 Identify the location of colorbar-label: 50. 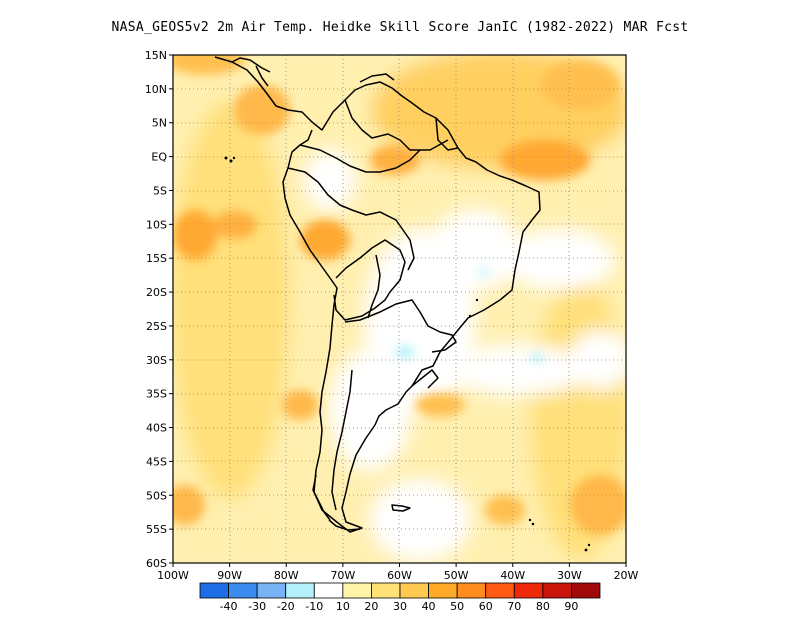
(457, 606).